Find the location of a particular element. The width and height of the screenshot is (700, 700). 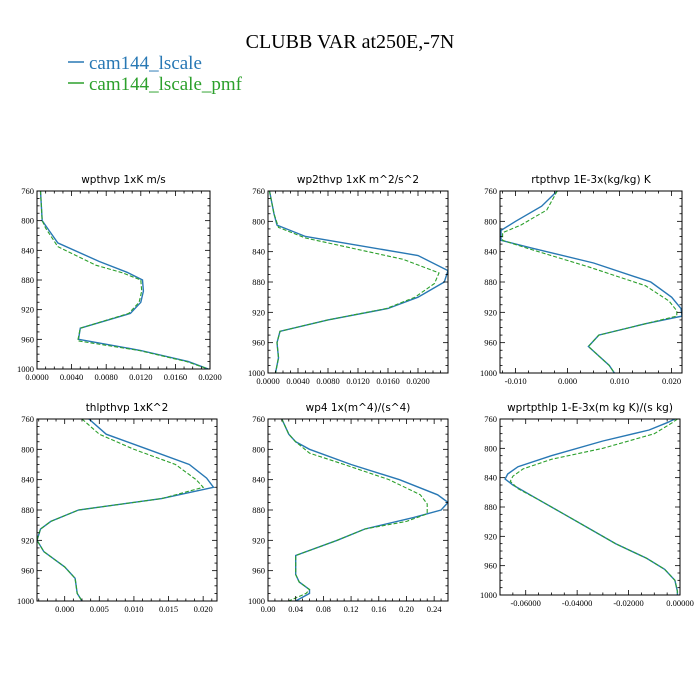

x-tick-label: 0.08 is located at coordinates (323, 609).